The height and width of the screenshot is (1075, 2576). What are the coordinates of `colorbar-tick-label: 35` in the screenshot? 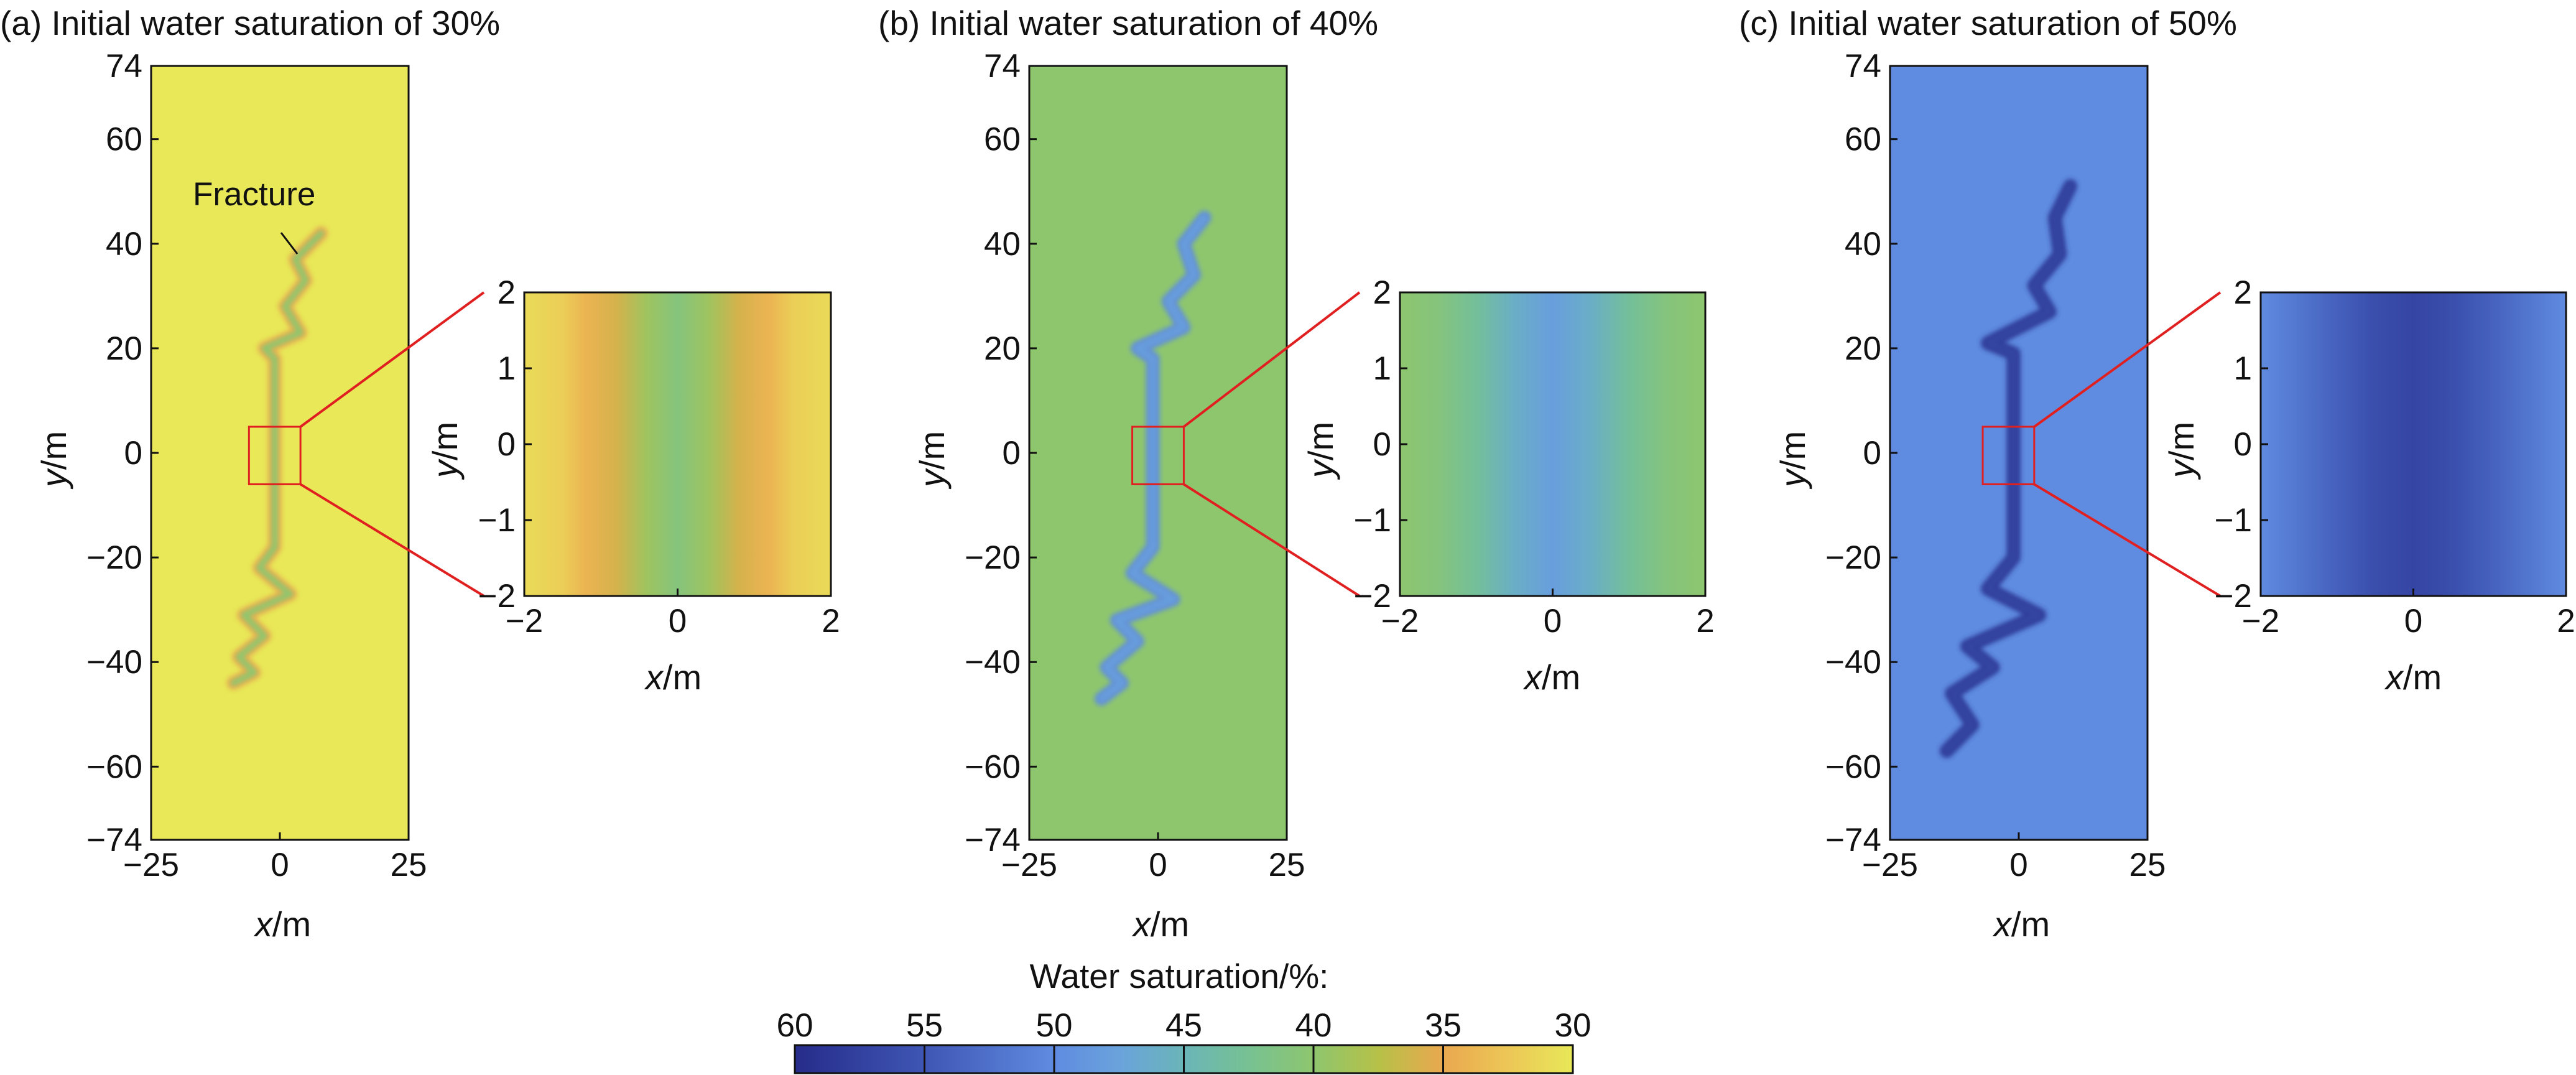 It's located at (1443, 1026).